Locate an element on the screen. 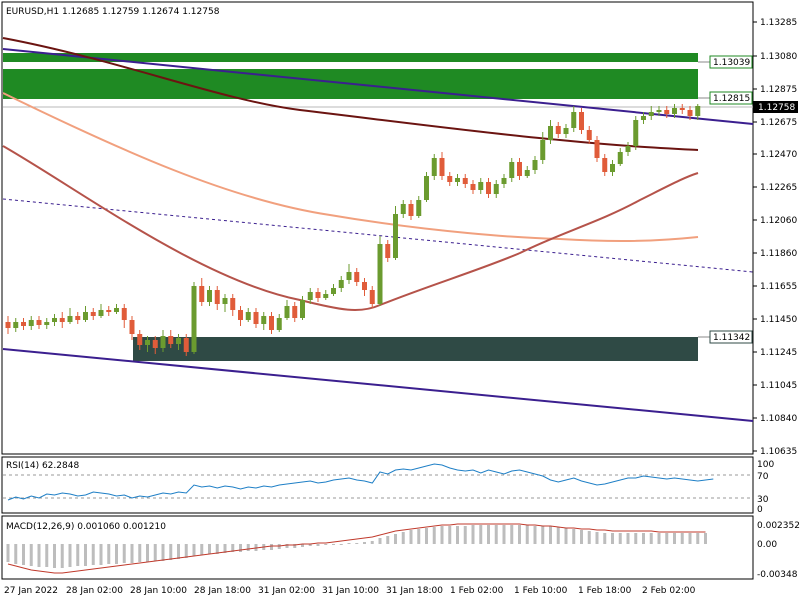 The height and width of the screenshot is (600, 800). channel-upper-line is located at coordinates (378, 86).